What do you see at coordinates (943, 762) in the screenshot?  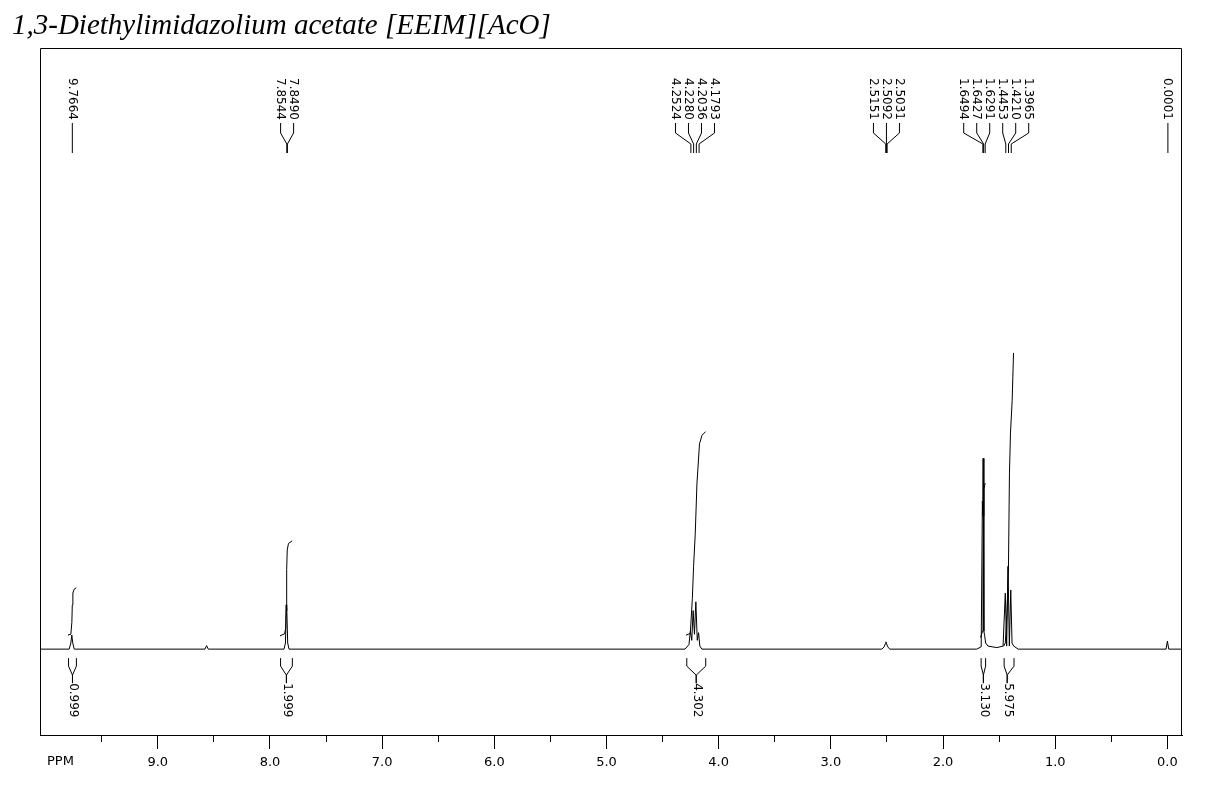 I see `x-tick-label: 2.0` at bounding box center [943, 762].